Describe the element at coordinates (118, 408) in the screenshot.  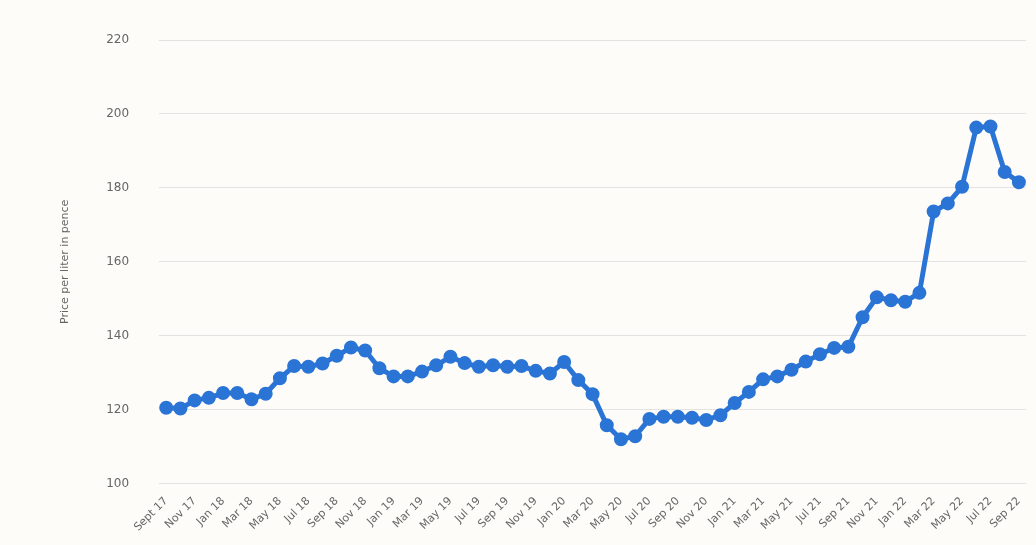
I see `y-tick-label: 120` at that location.